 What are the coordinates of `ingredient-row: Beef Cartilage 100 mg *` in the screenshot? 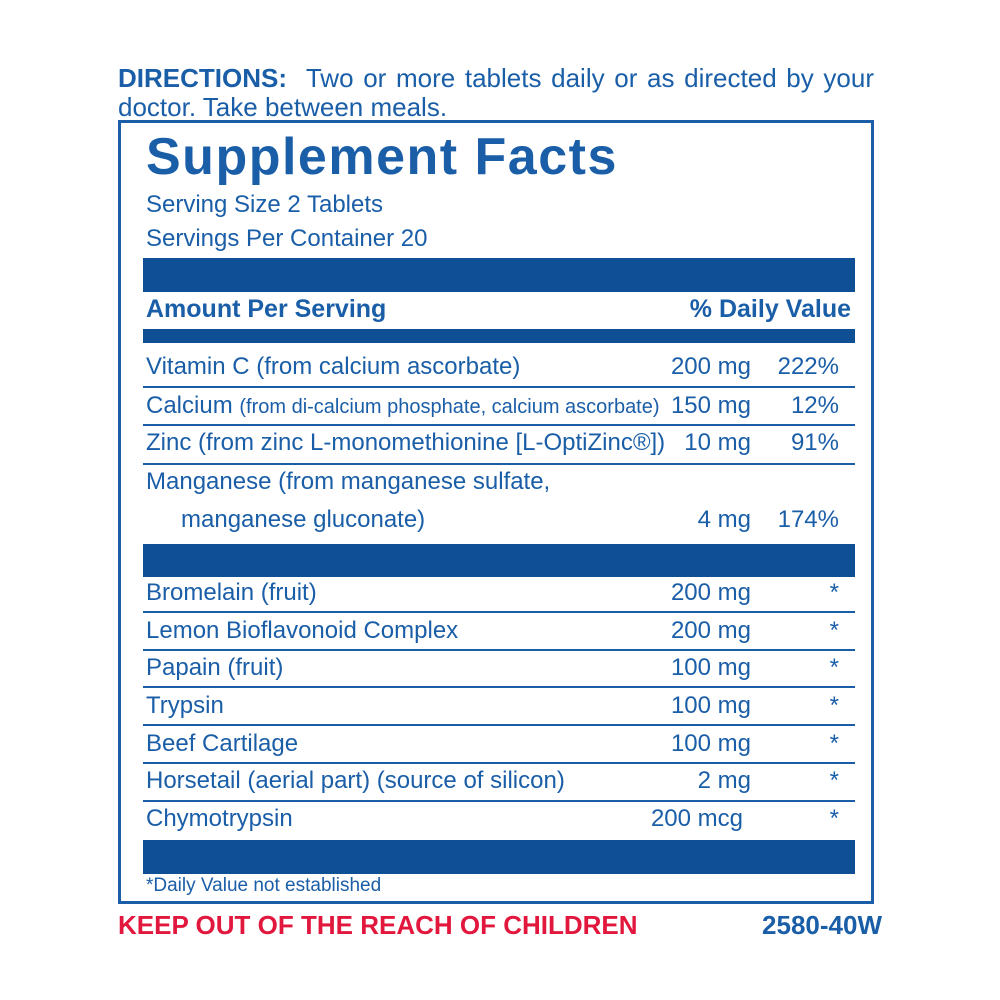 It's located at (499, 745).